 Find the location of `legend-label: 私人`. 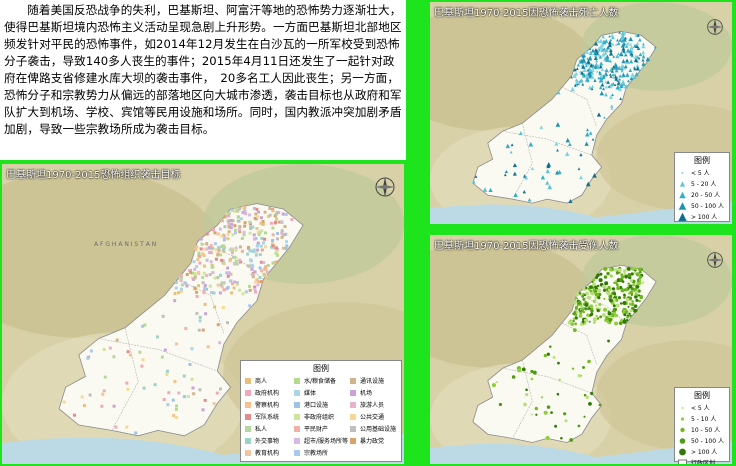

legend-label: 私人 is located at coordinates (261, 429).